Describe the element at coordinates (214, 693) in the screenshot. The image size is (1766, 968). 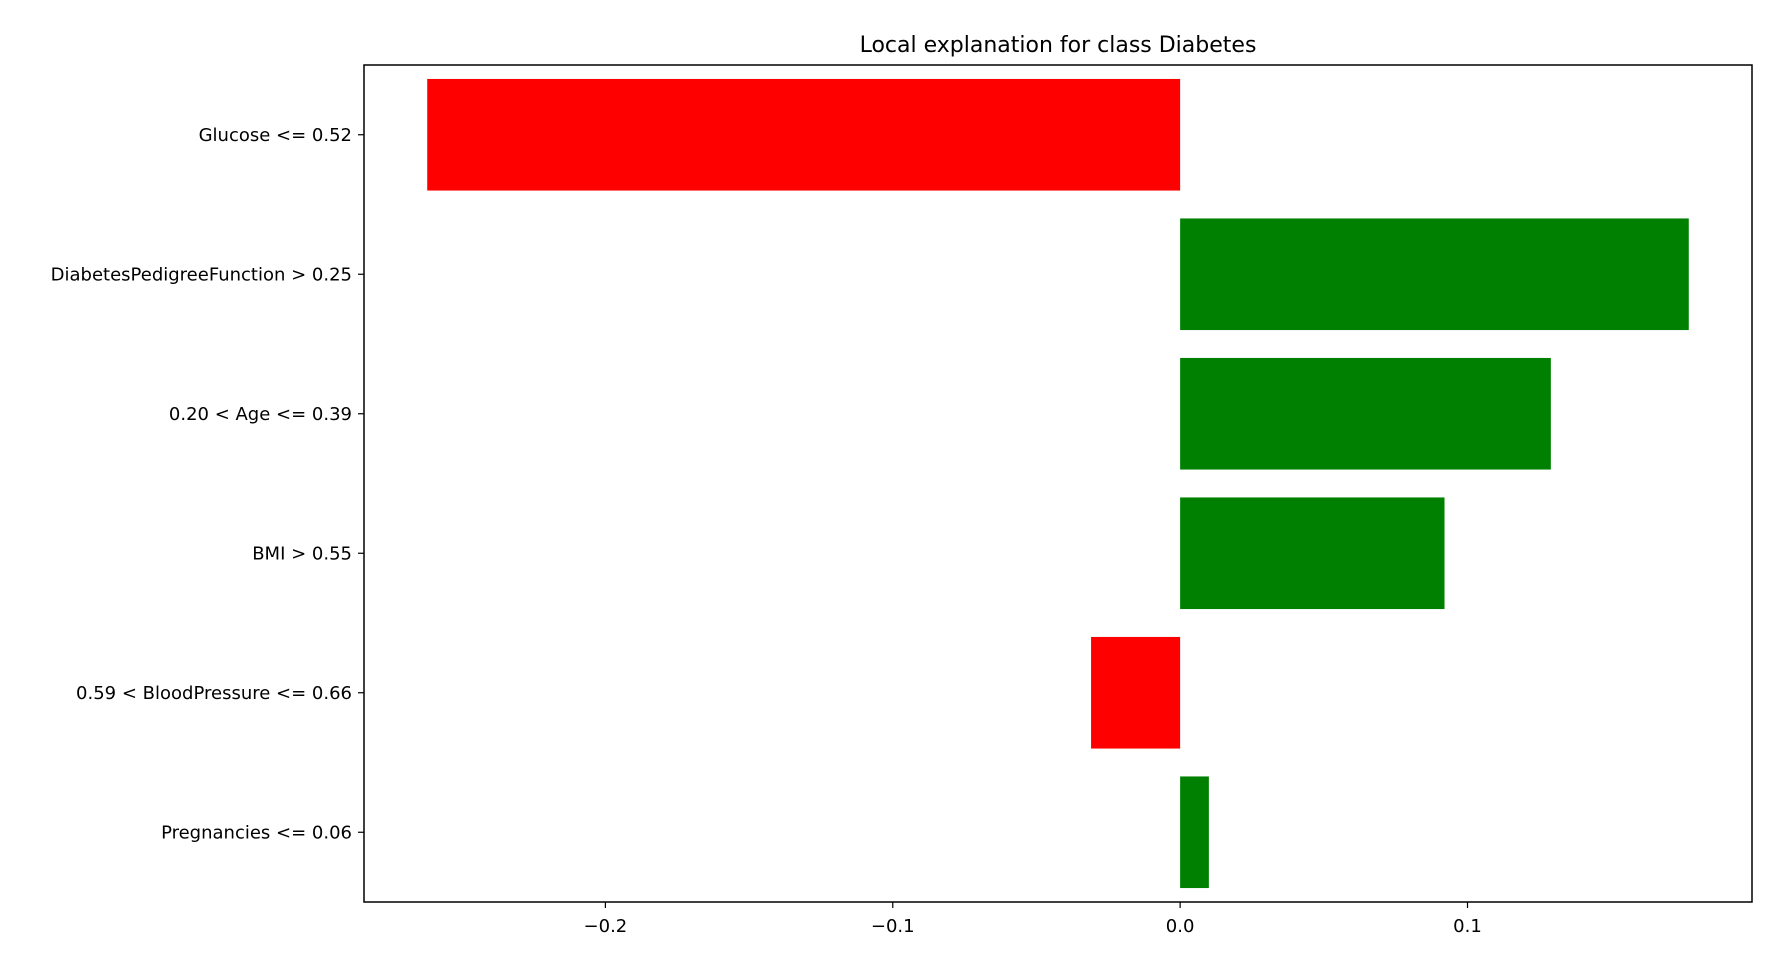
I see `category-label: 0.59 < BloodPressure <= 0.66` at that location.